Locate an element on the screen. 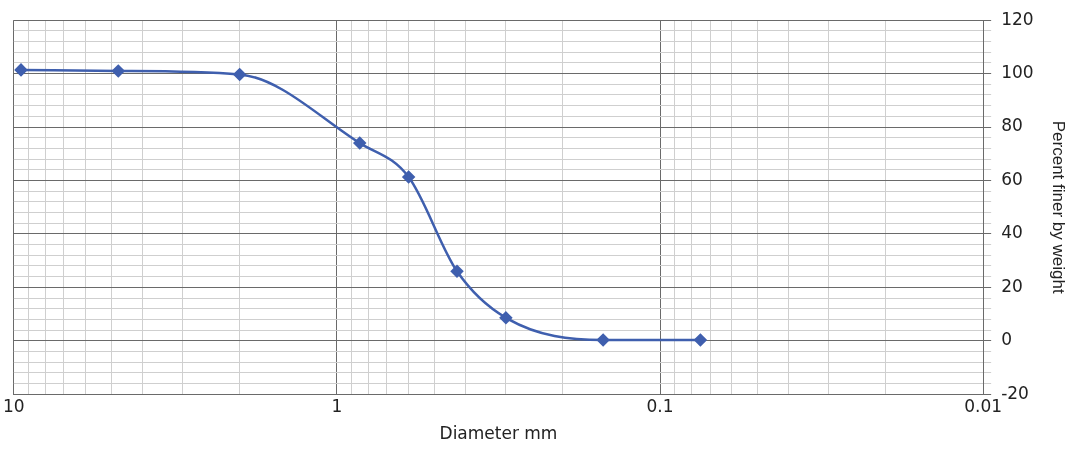  x-tick-label: 1 is located at coordinates (337, 405).